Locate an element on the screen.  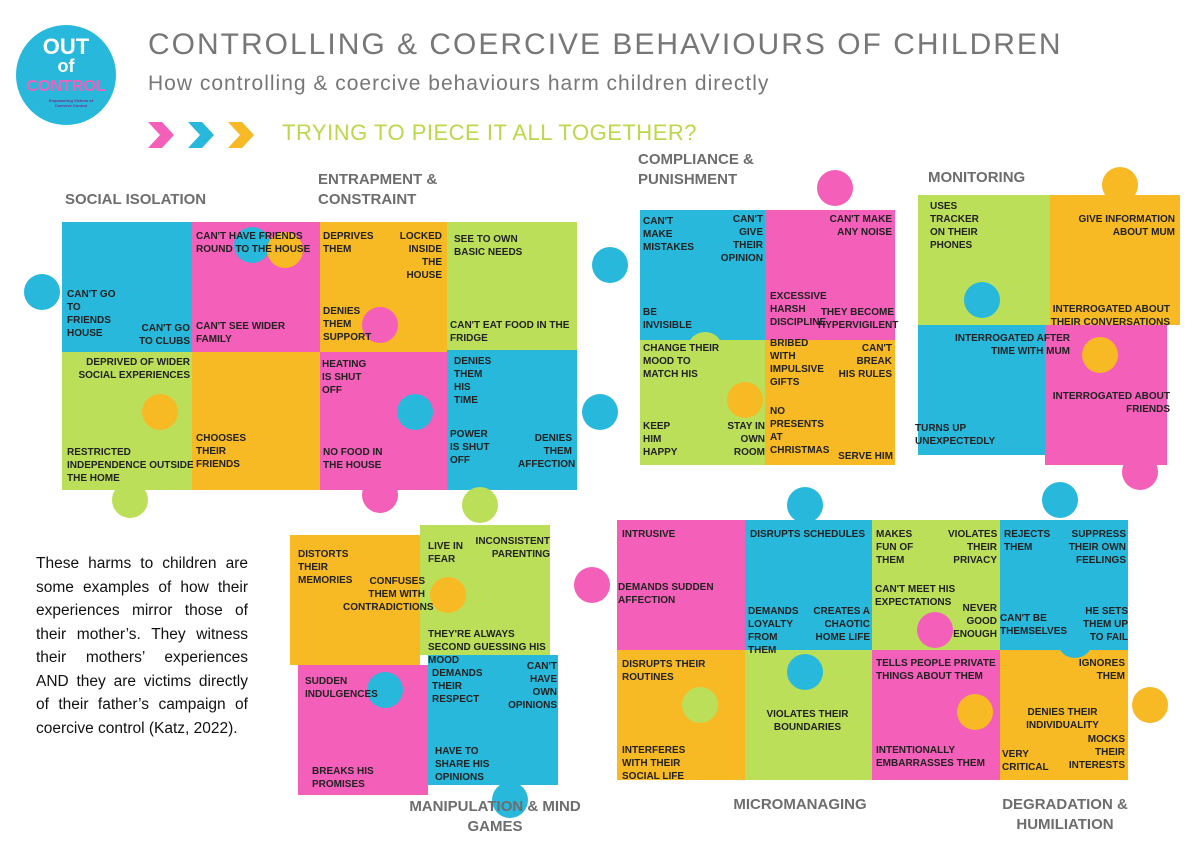
piece-text: CAN'T HAVE FRIENDS ROUND TO THE HOUSE is located at coordinates (253, 243).